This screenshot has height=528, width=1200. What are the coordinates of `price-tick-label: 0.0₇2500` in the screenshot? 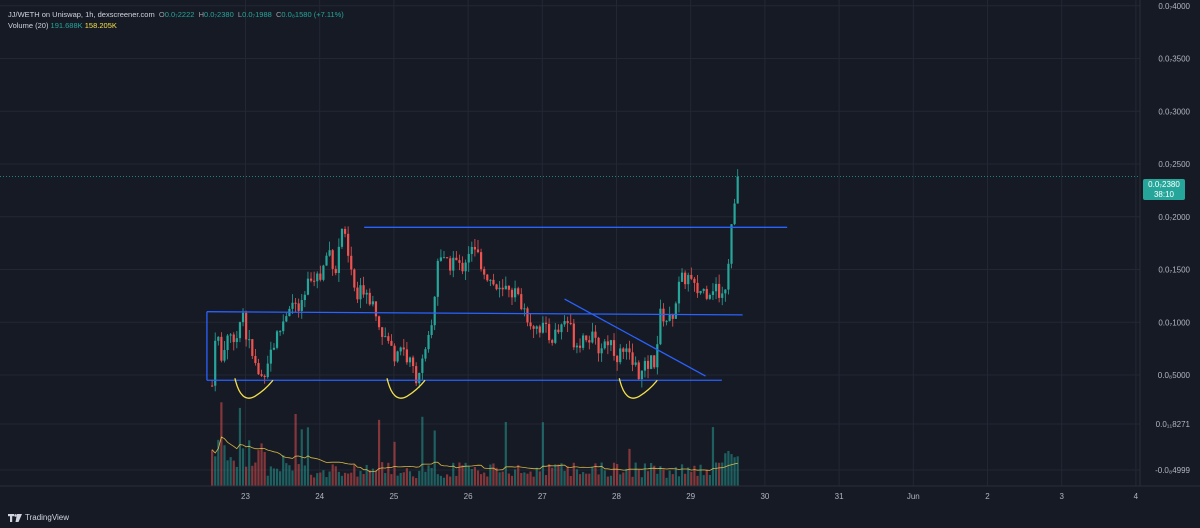 It's located at (1174, 164).